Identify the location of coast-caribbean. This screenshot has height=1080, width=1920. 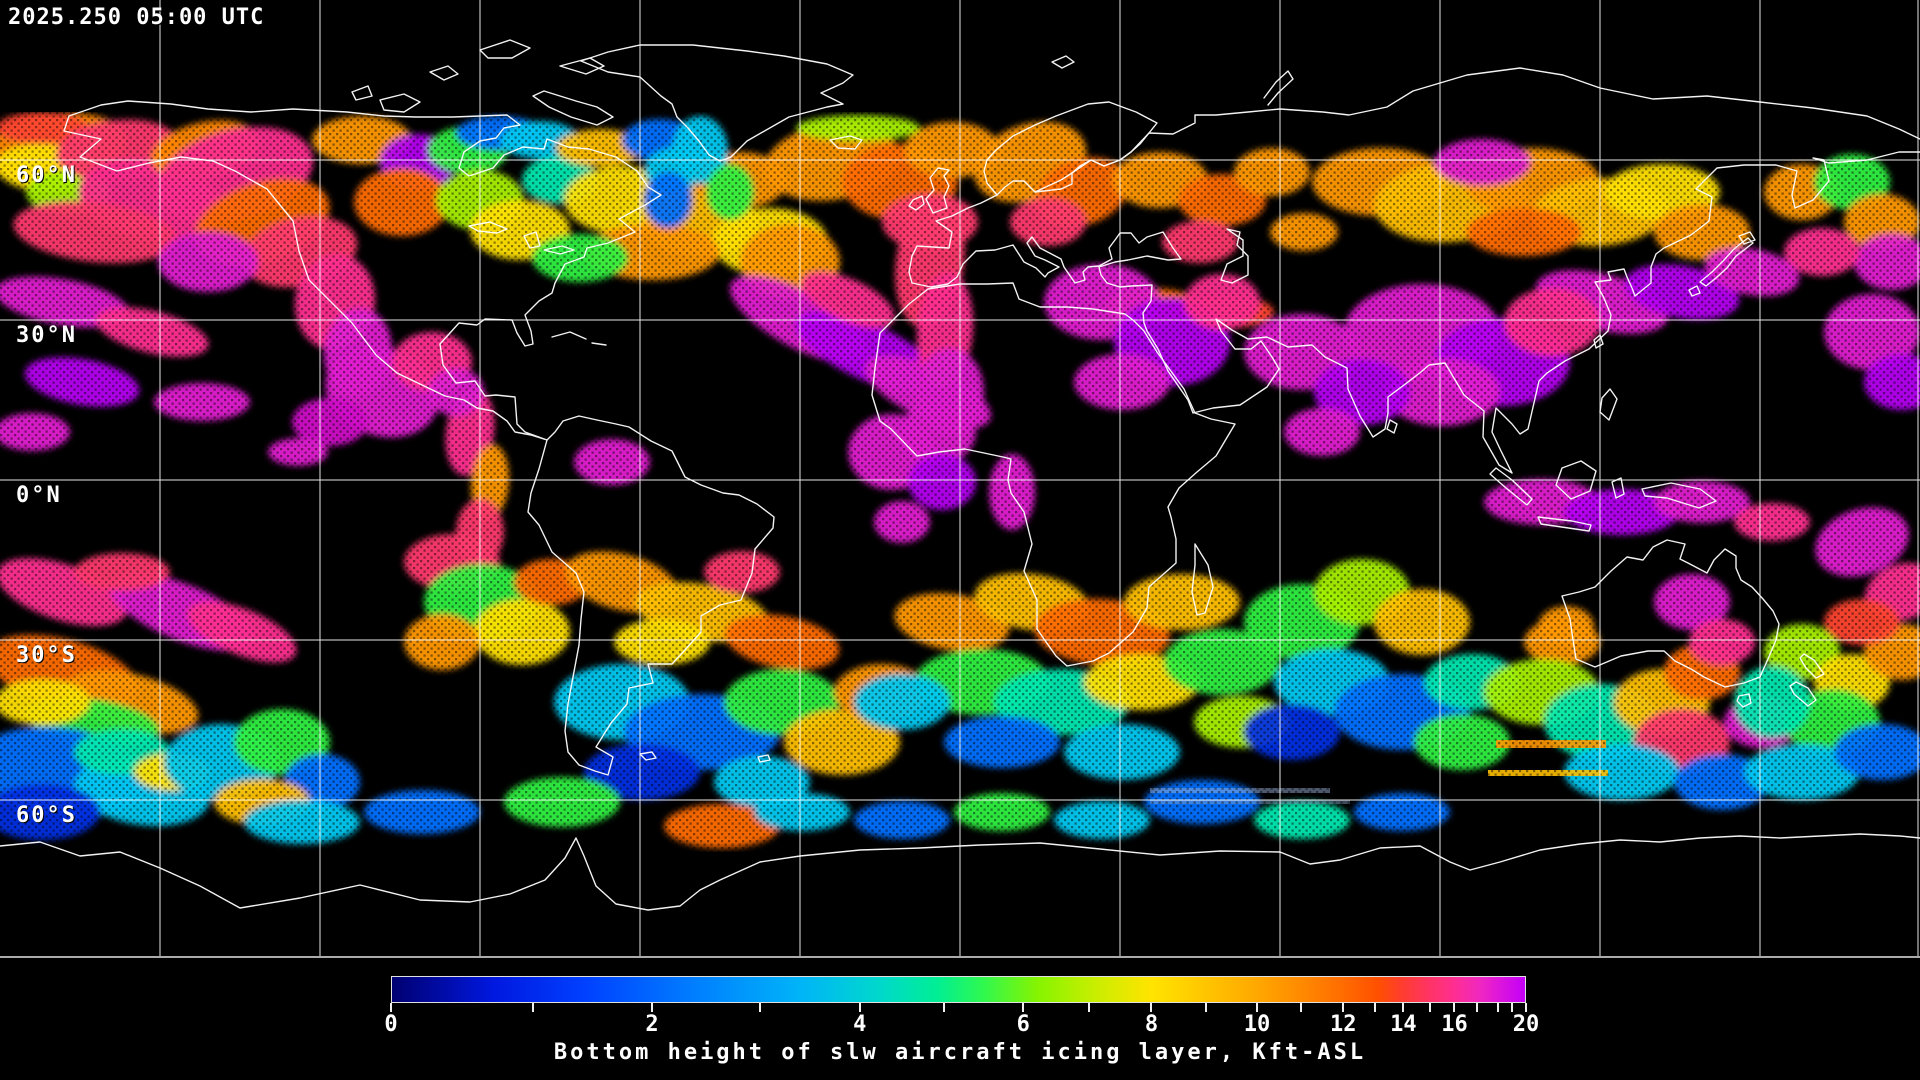
(579, 338).